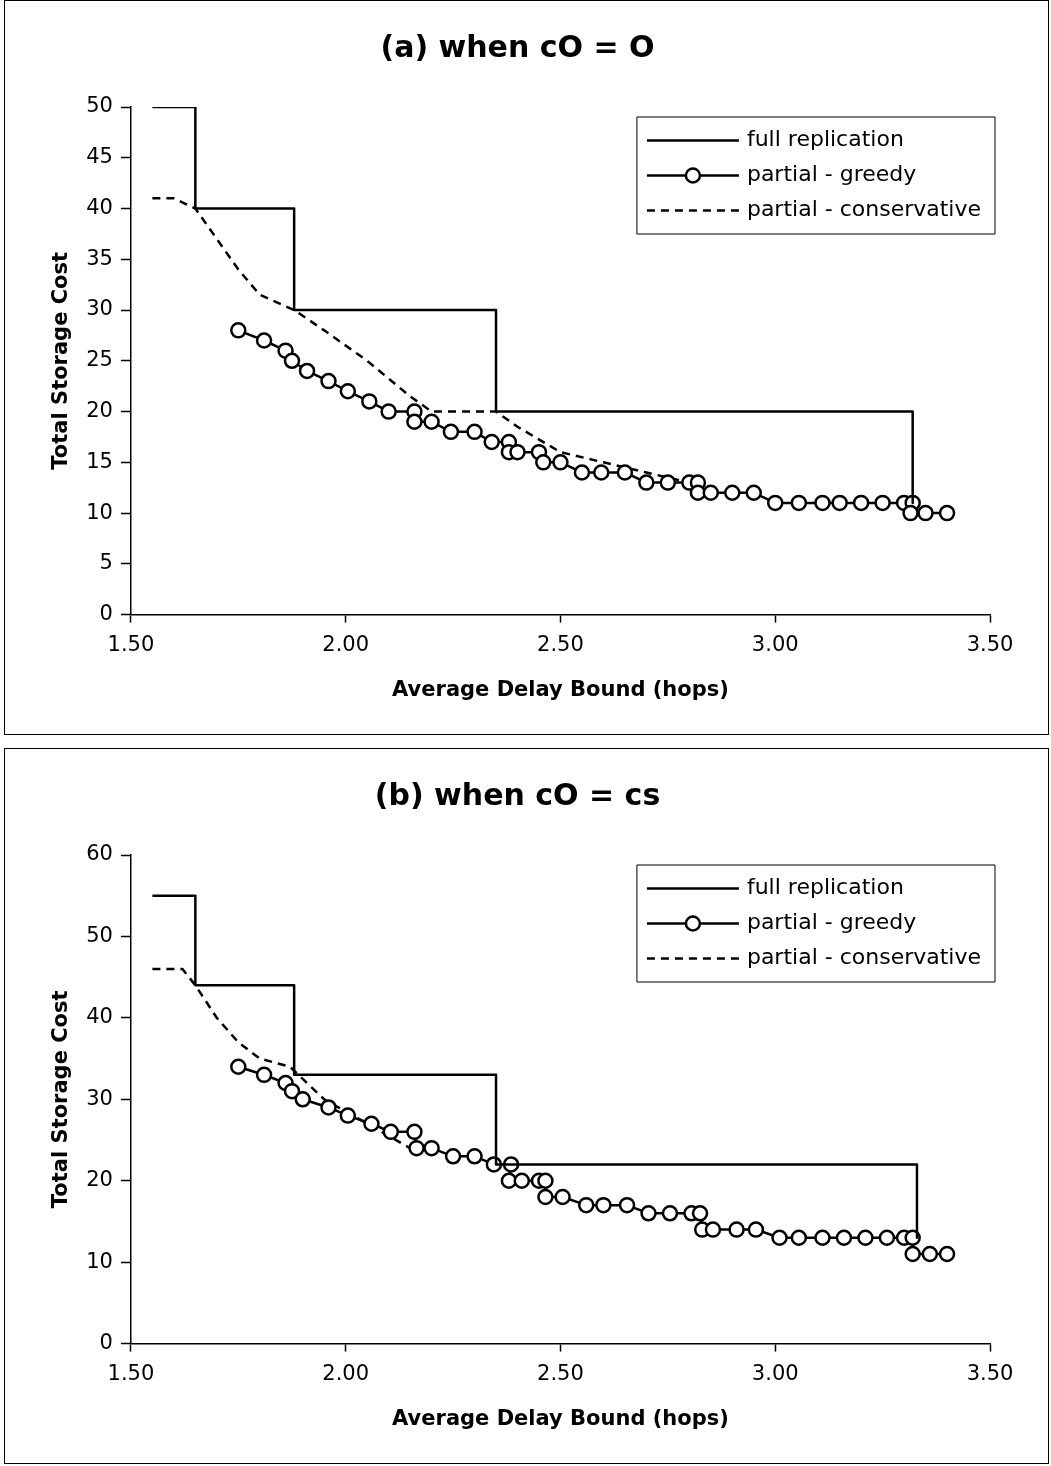  I want to click on y-tick-label: 45, so click(99, 156).